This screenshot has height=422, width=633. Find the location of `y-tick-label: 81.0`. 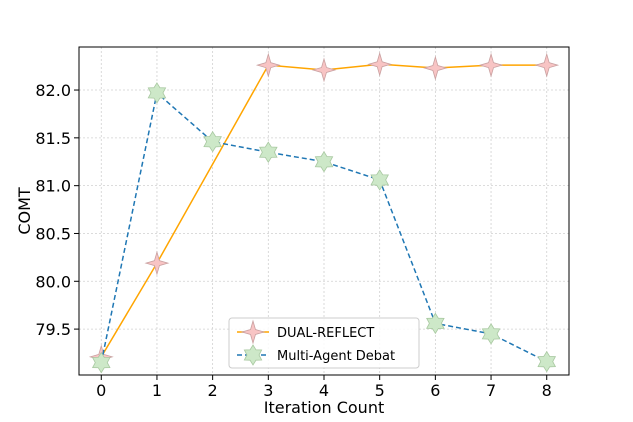

y-tick-label: 81.0 is located at coordinates (53, 186).